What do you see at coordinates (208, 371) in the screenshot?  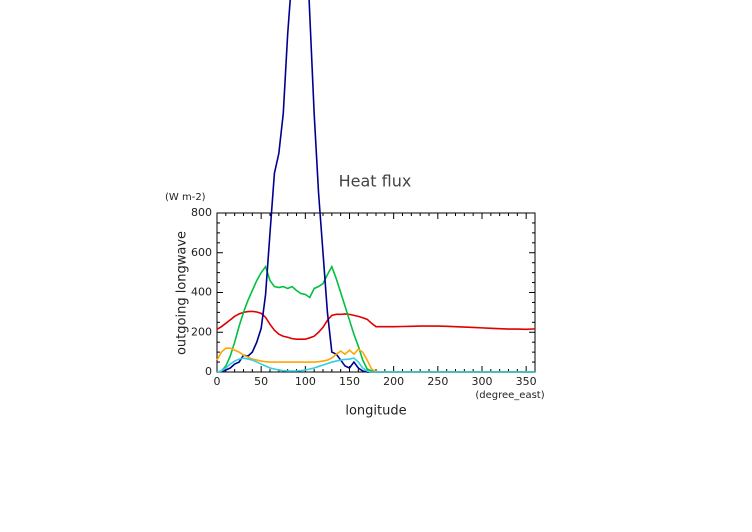 I see `y-tick-label: 0` at bounding box center [208, 371].